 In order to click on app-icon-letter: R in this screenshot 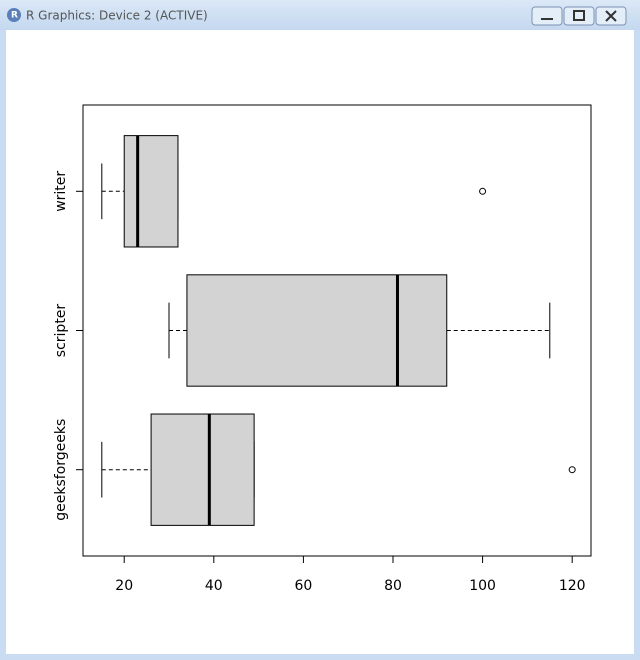, I will do `click(14, 16)`.